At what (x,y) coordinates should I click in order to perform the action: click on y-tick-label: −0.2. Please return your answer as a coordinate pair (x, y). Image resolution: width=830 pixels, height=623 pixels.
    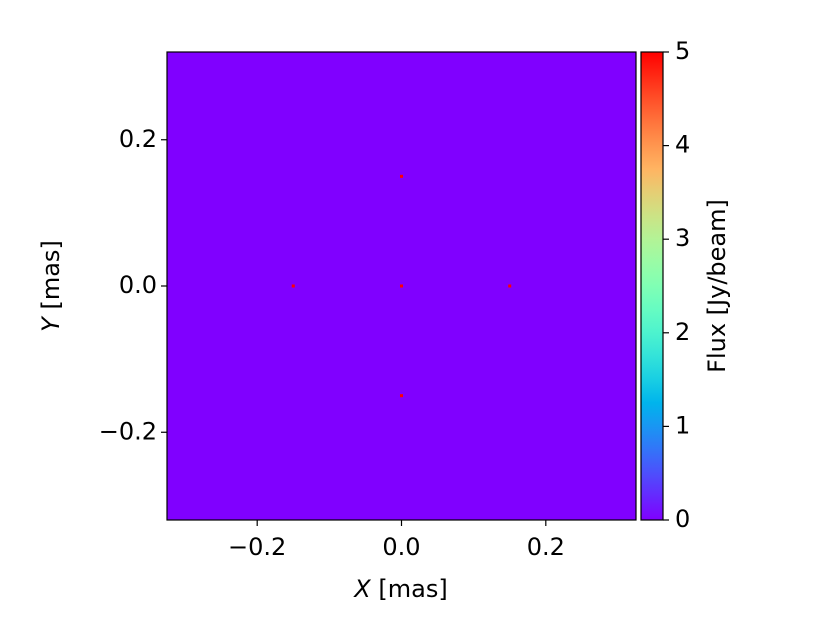
    Looking at the image, I should click on (128, 431).